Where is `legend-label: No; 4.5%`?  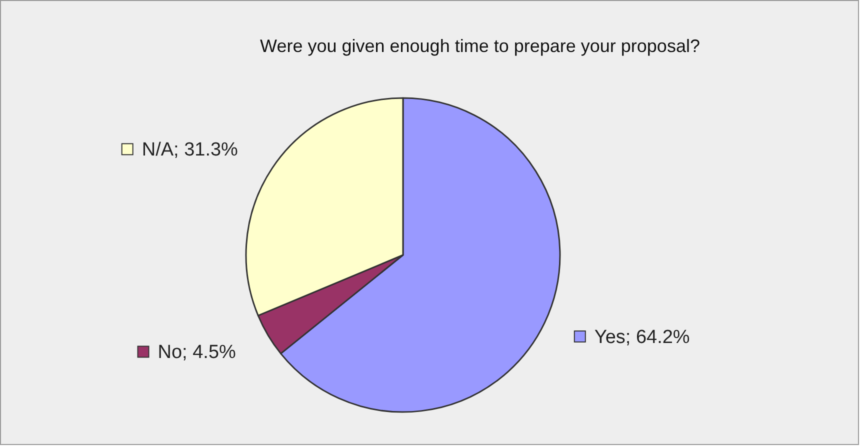
legend-label: No; 4.5% is located at coordinates (197, 353).